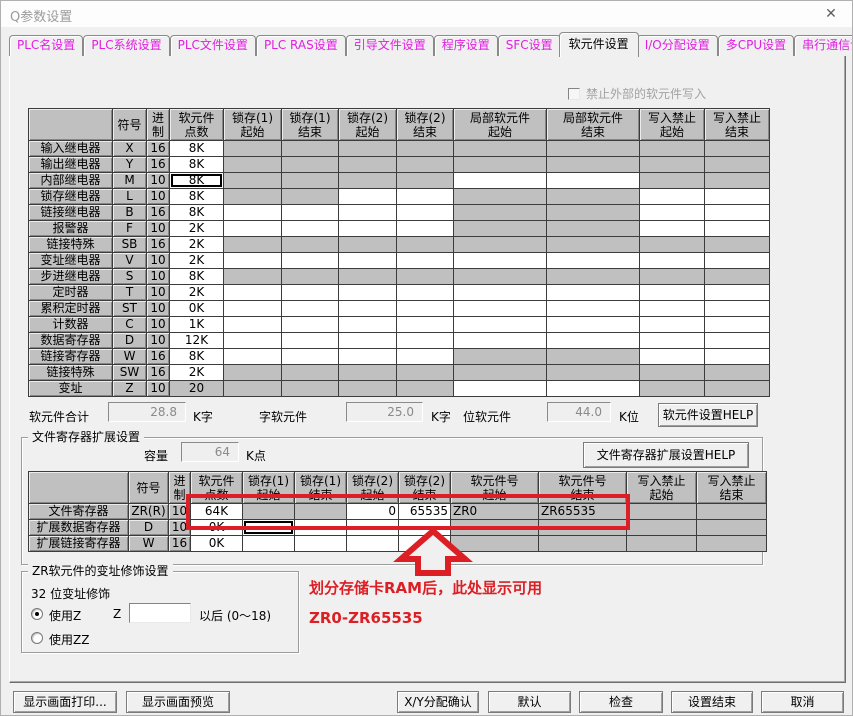  What do you see at coordinates (529, 702) in the screenshot?
I see `default-button: 默认` at bounding box center [529, 702].